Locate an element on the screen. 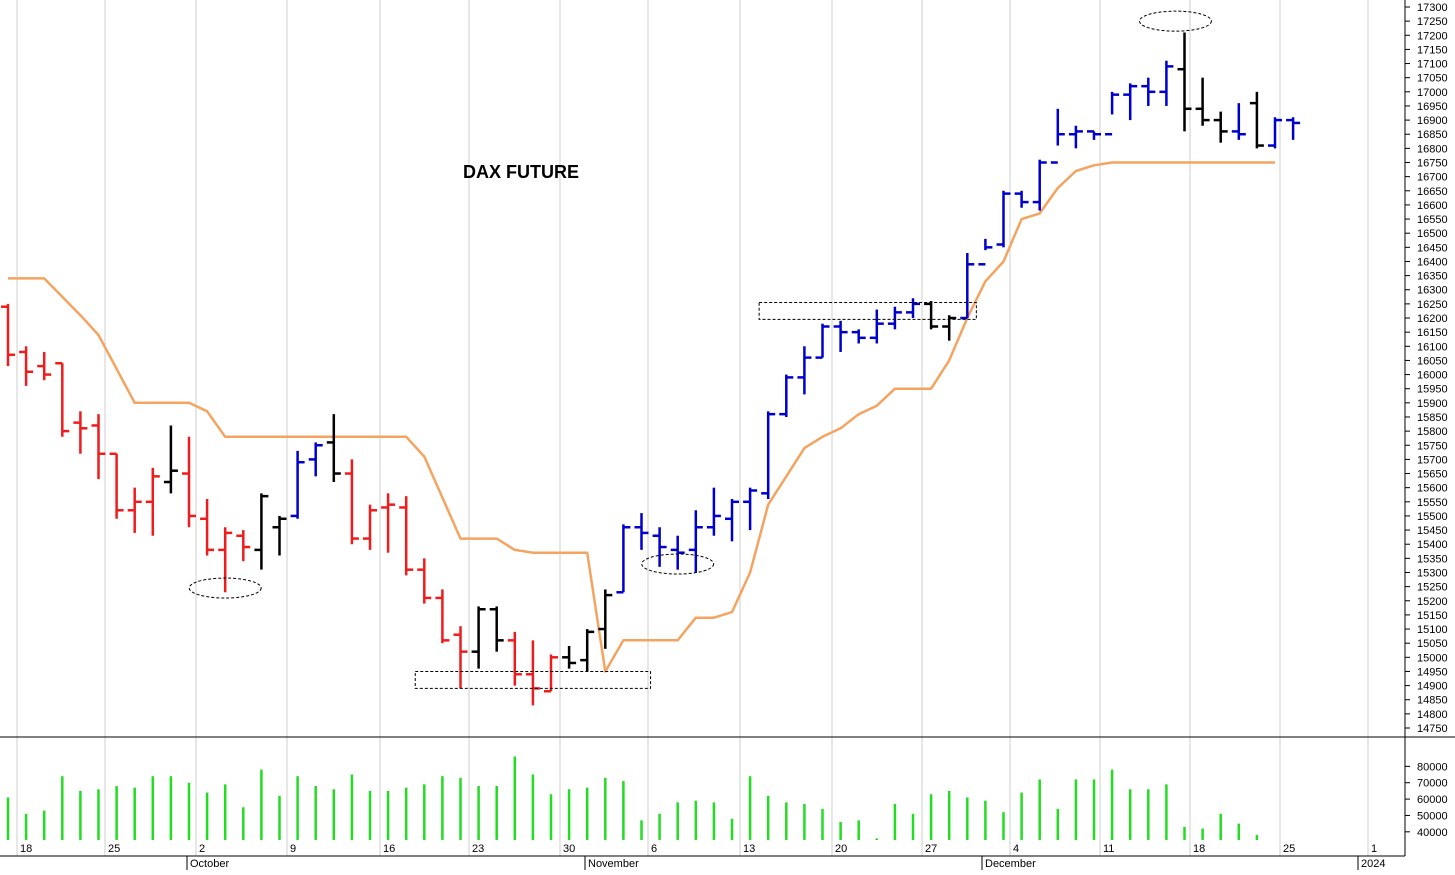  y-tick-label: 15850 is located at coordinates (1432, 418).